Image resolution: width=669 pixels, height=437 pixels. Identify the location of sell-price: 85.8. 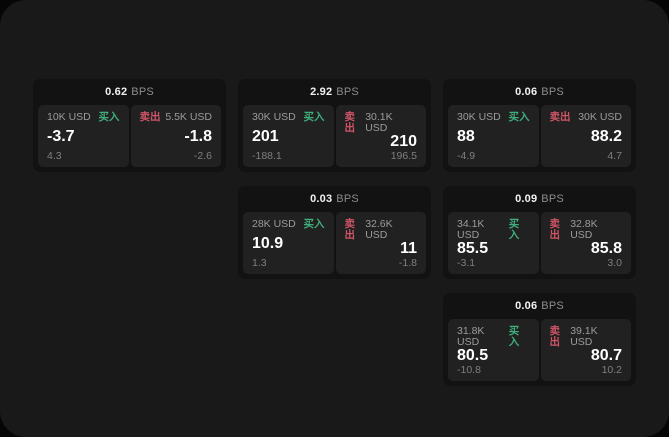
(606, 248).